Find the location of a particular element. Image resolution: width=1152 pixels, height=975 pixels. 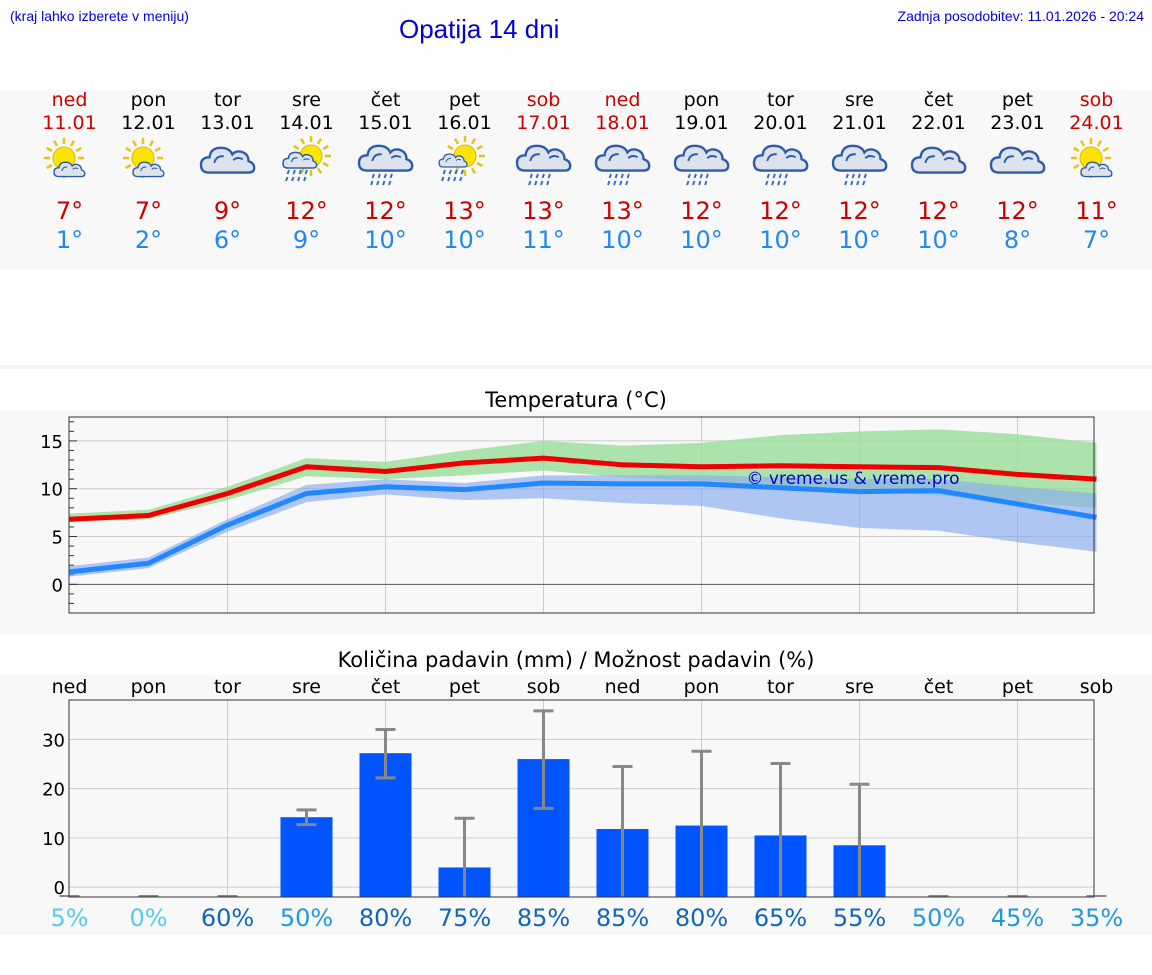

temp-min: 8° is located at coordinates (1017, 240).